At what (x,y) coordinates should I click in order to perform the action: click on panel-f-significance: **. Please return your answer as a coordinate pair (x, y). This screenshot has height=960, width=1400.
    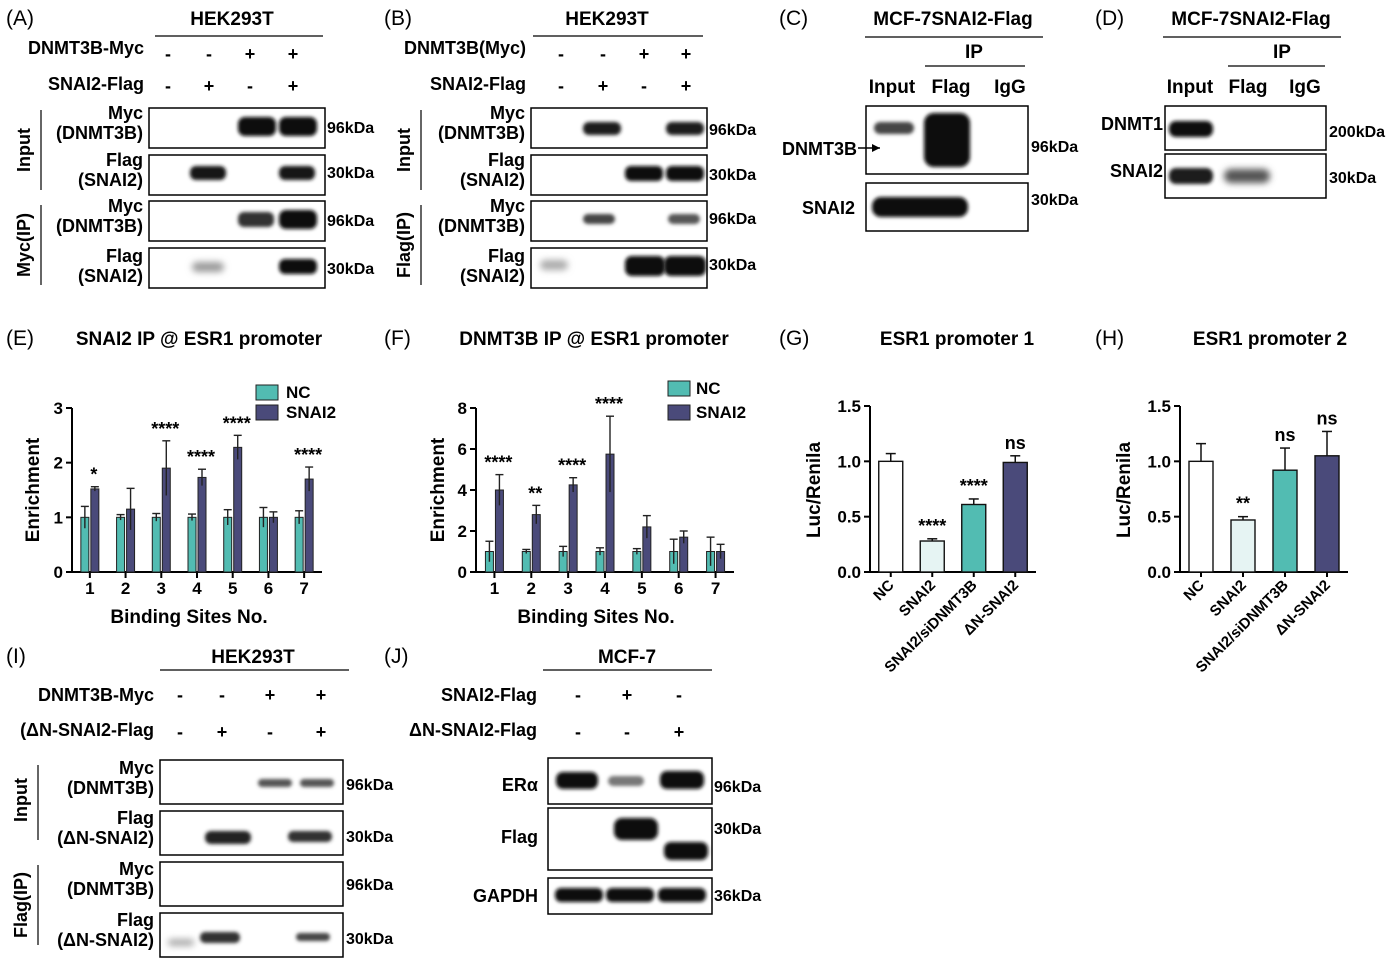
    Looking at the image, I should click on (535, 493).